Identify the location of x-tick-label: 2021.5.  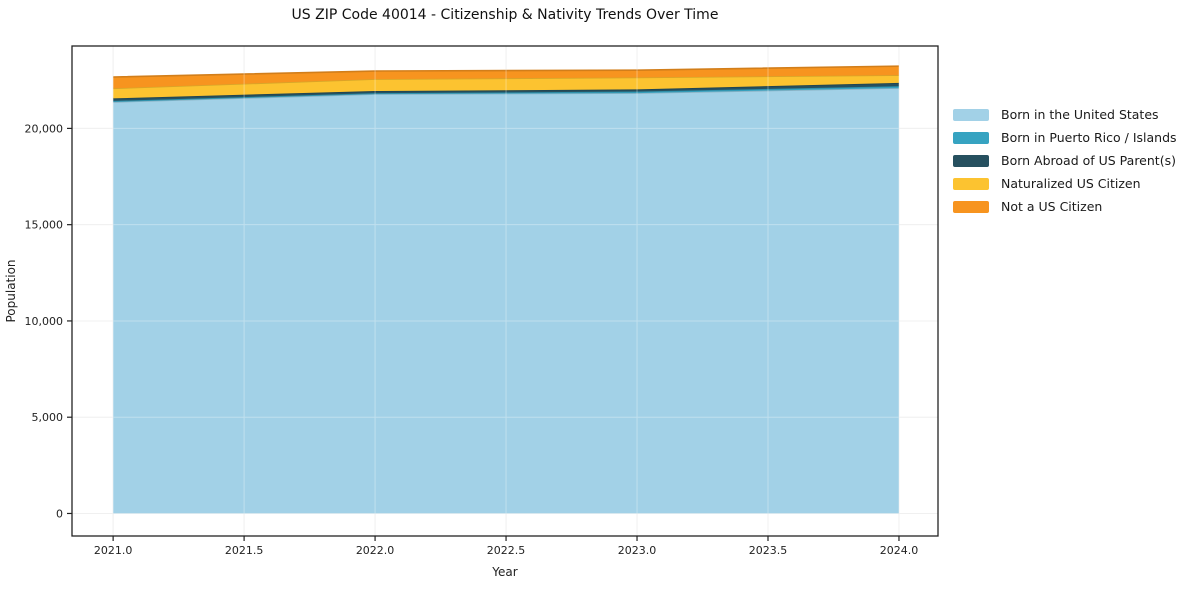
(244, 550).